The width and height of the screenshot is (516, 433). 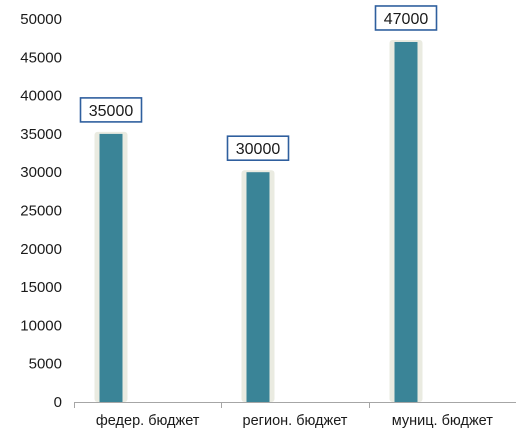 I want to click on x-tick-label: муниц. бюджет, so click(x=442, y=421).